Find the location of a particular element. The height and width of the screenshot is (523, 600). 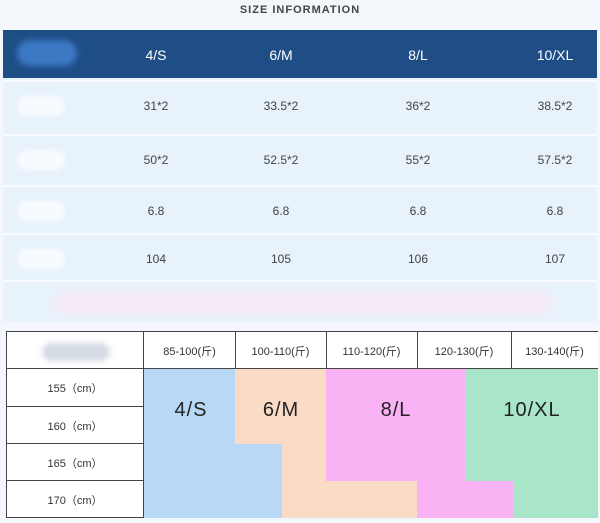

redacted-footer-note is located at coordinates (303, 303).